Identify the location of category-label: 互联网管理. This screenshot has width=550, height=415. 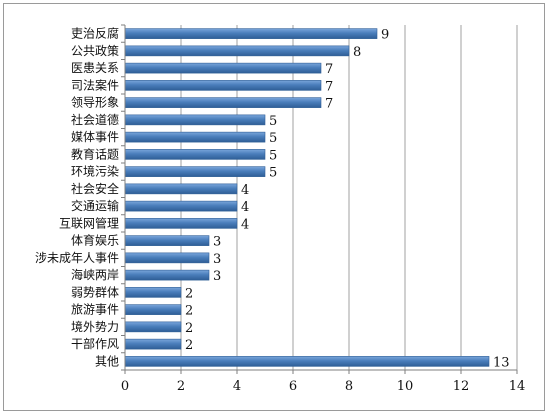
(89, 222).